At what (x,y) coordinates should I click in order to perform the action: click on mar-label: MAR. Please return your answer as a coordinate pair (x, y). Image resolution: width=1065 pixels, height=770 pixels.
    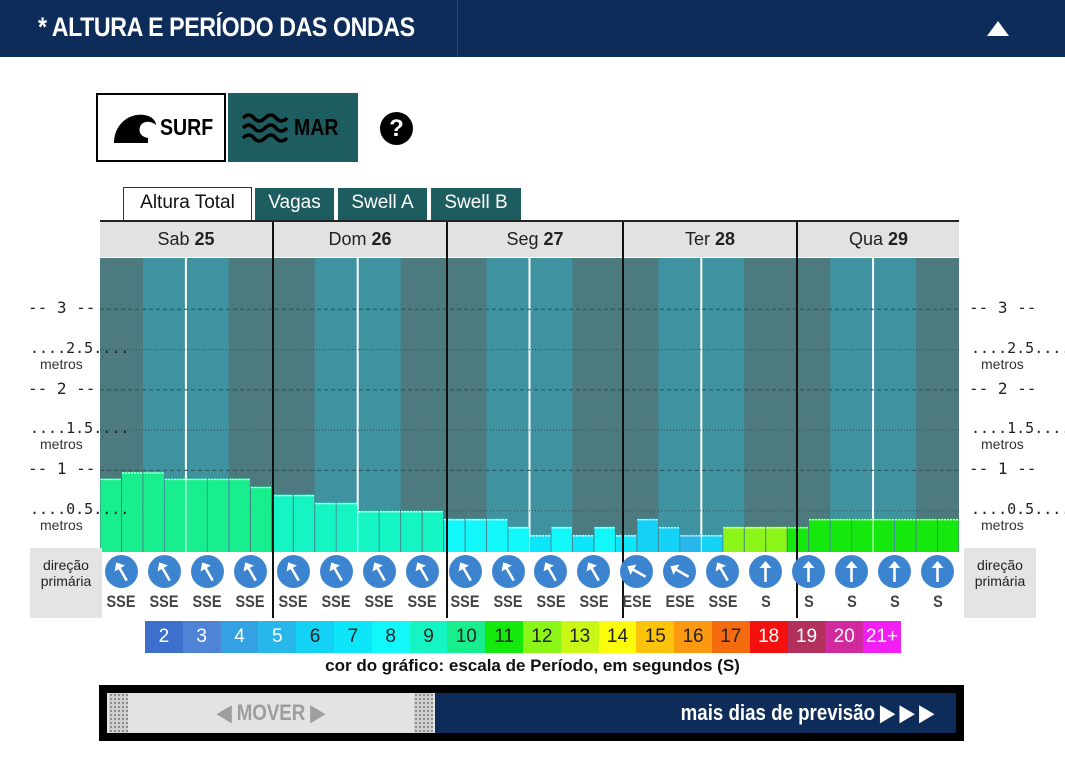
    Looking at the image, I should click on (316, 127).